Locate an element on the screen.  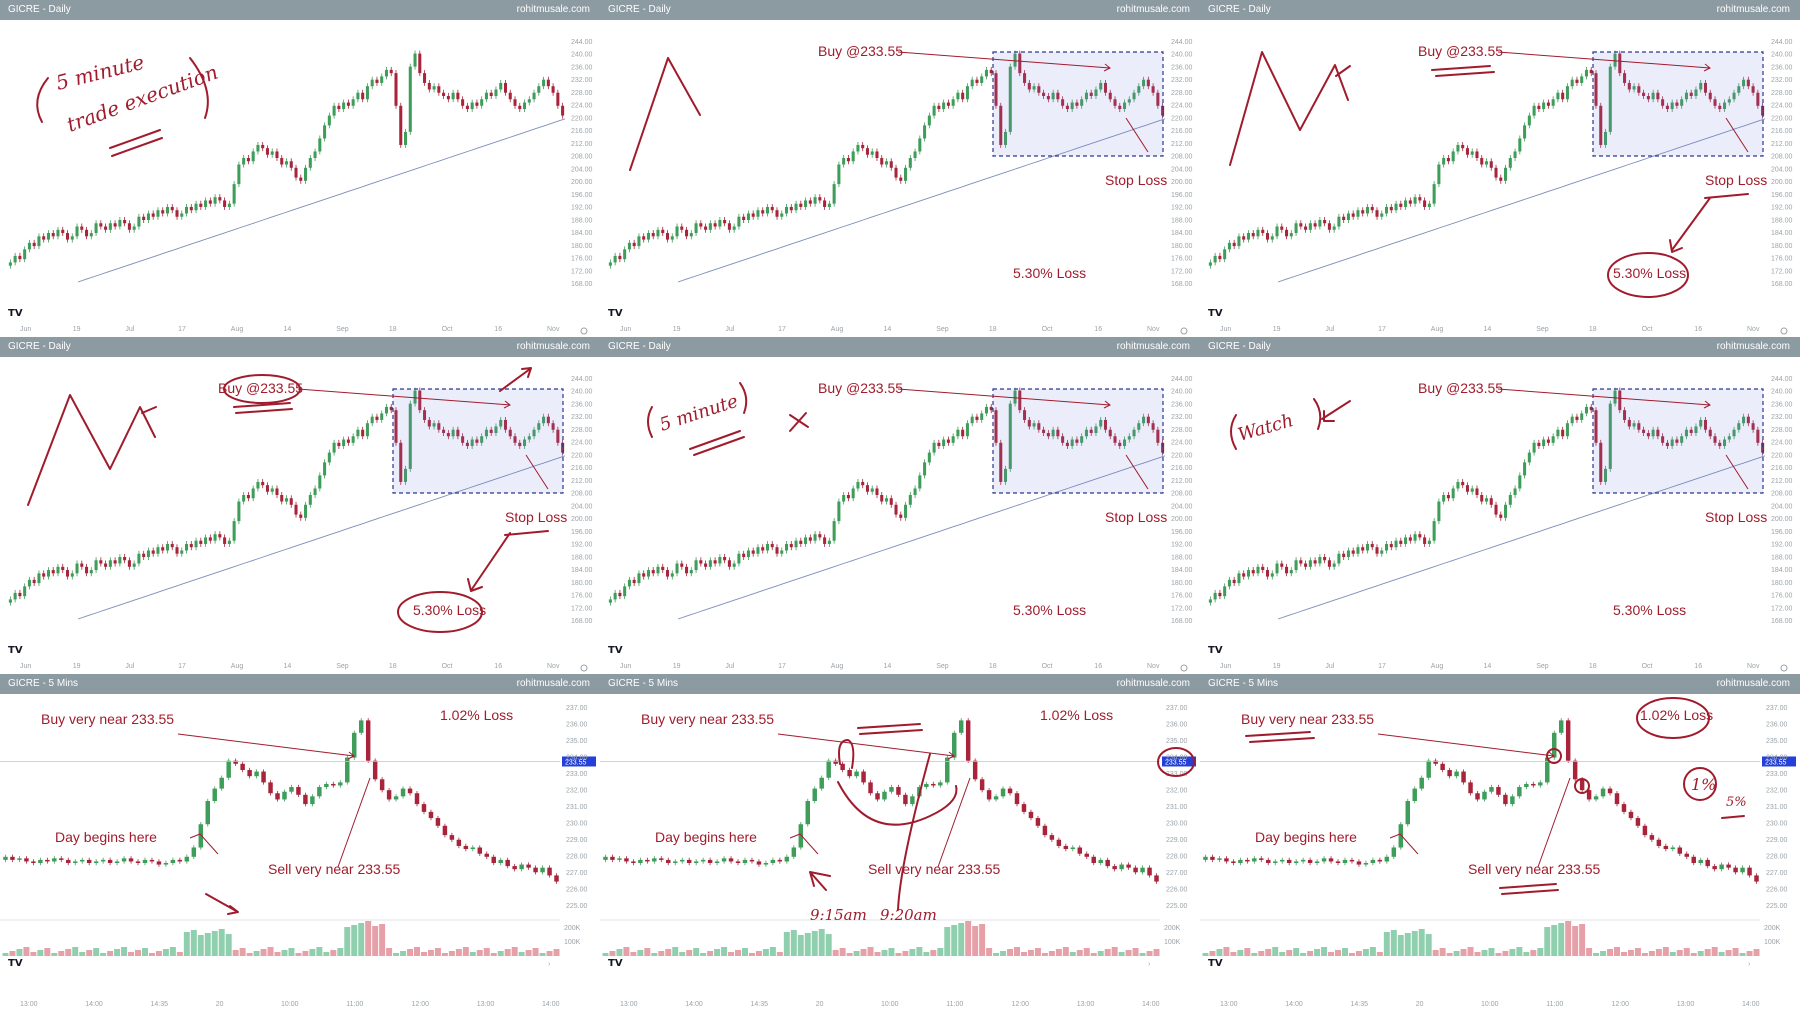
stop-loss-label: Stop Loss is located at coordinates (1136, 180).